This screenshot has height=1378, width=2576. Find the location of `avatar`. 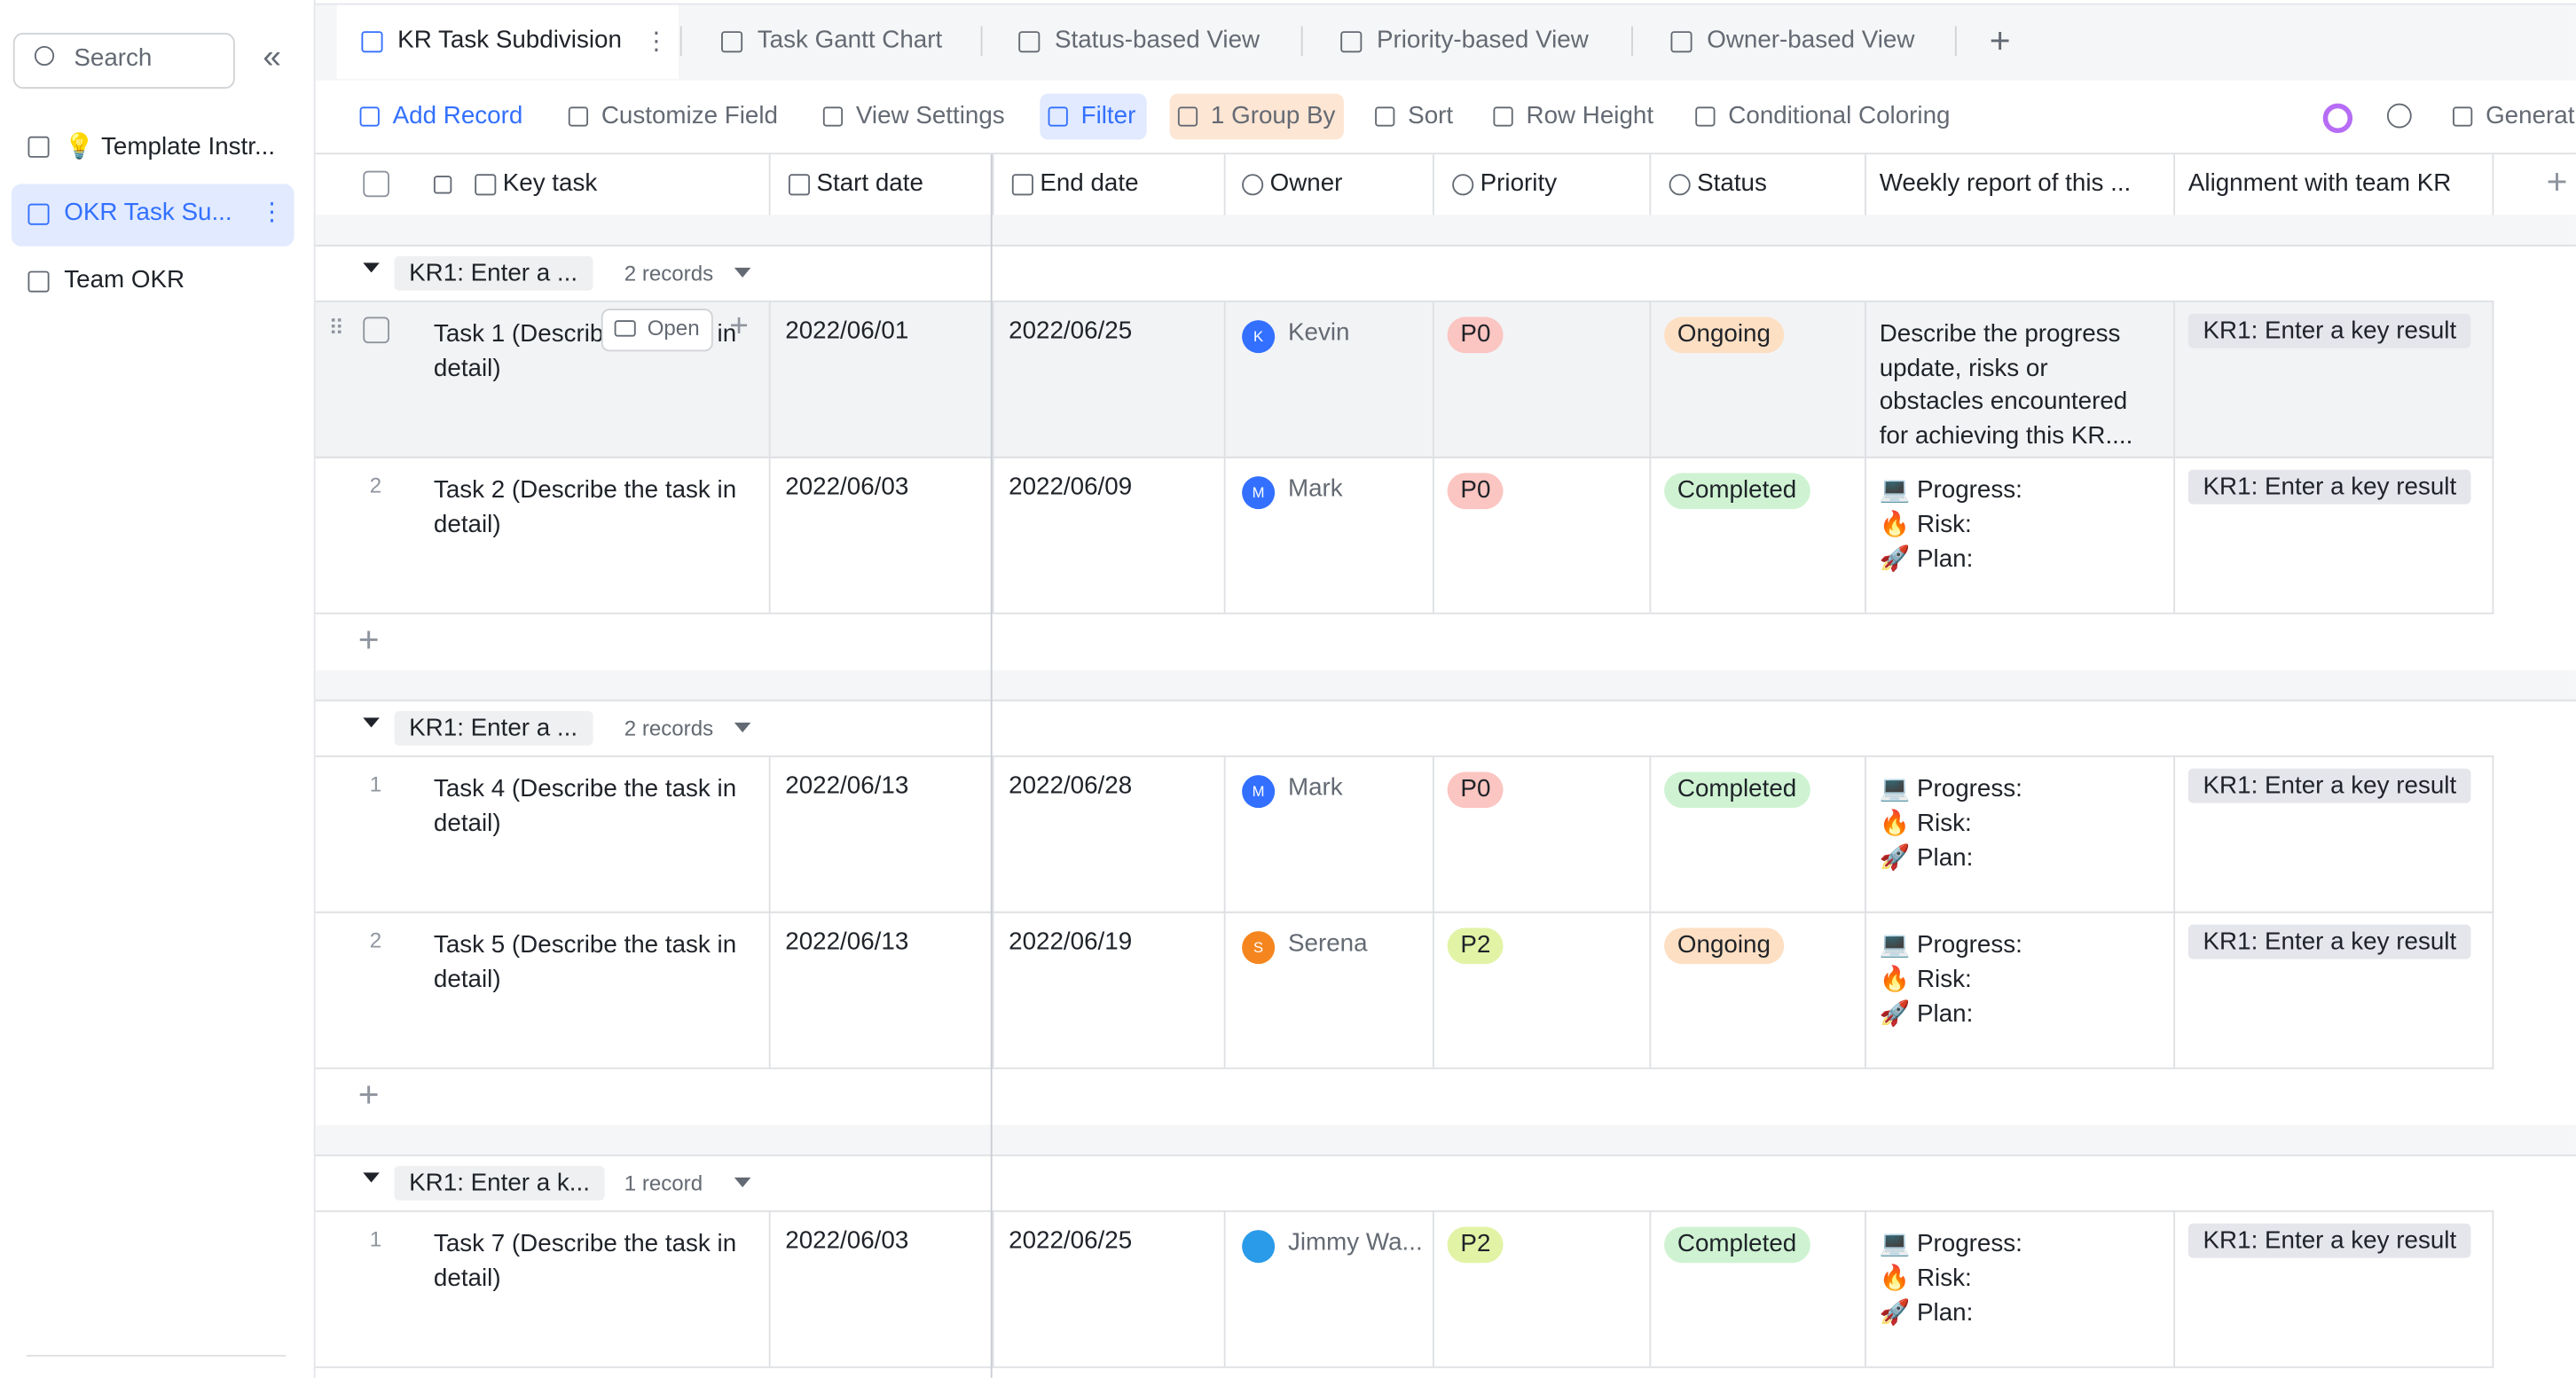

avatar is located at coordinates (1259, 1247).